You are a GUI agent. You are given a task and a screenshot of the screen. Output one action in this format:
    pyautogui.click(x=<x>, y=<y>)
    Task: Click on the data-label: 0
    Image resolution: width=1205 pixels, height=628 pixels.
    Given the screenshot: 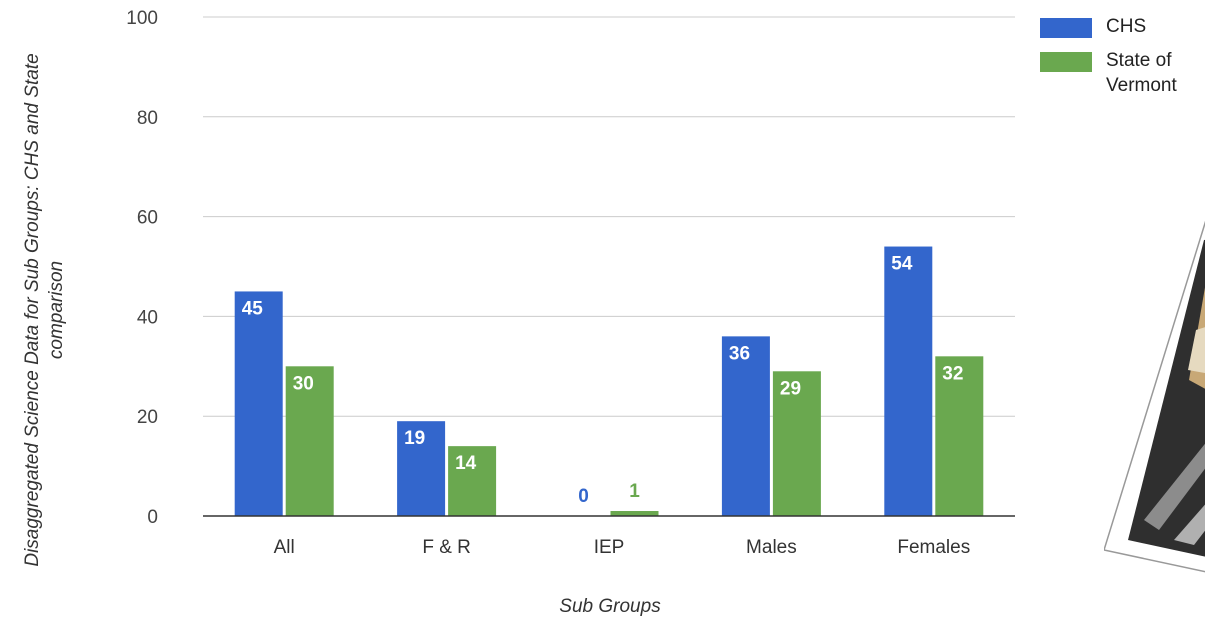 What is the action you would take?
    pyautogui.click(x=583, y=496)
    